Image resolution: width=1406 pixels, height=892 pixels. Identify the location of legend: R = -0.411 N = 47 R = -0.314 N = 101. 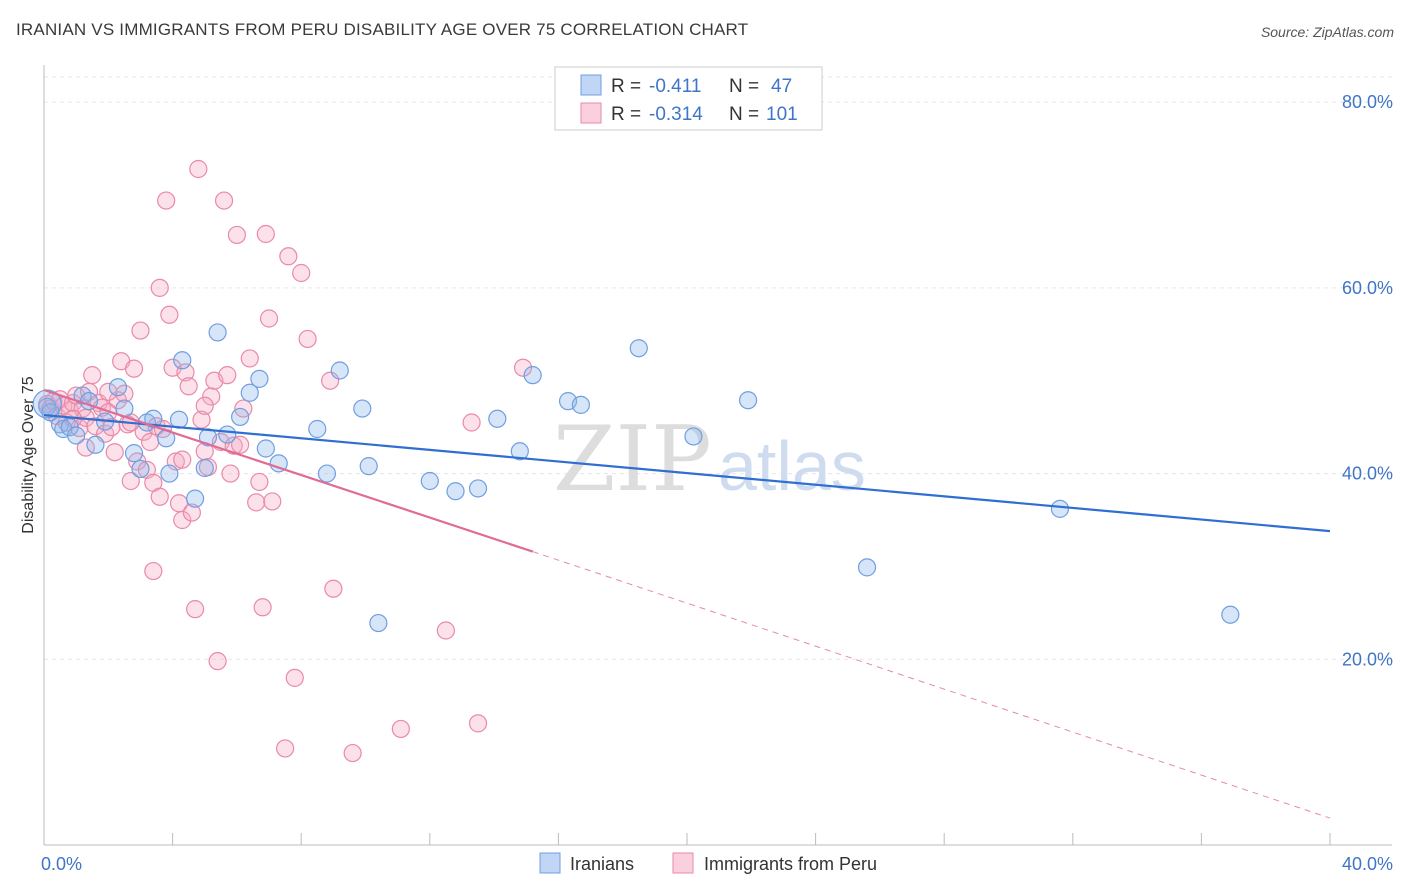
(688, 98).